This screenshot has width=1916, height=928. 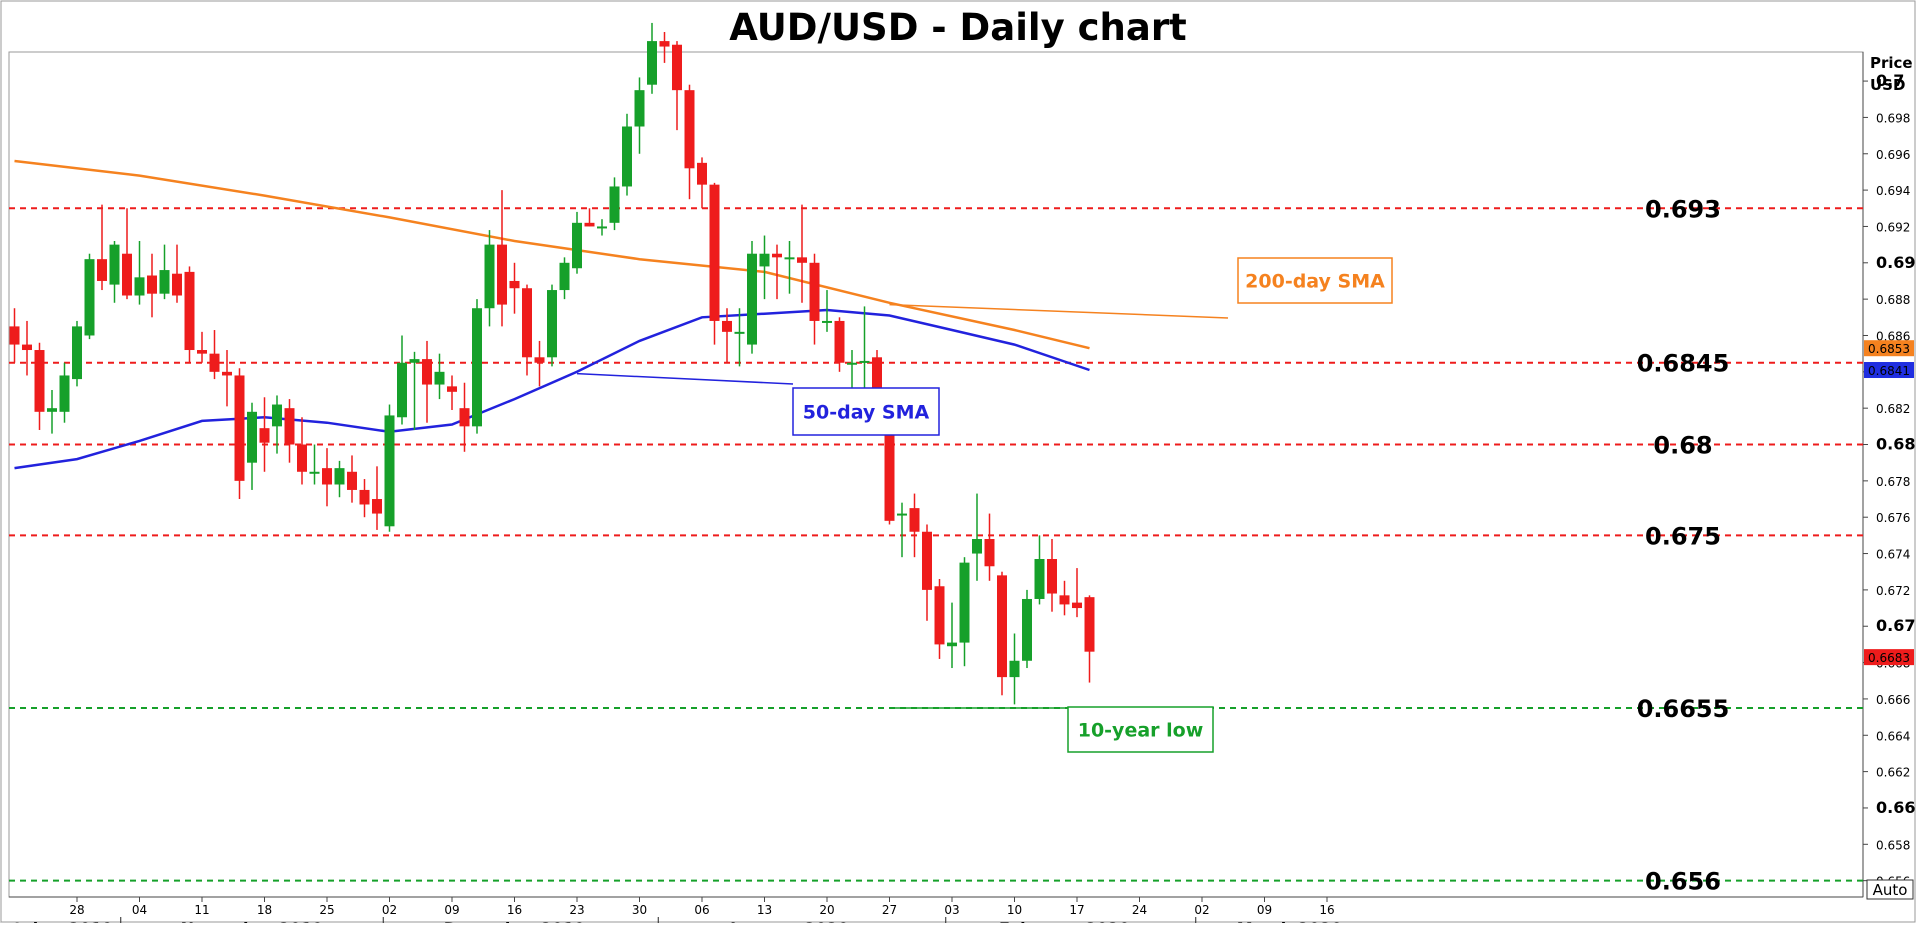 I want to click on level-label: 0.68, so click(x=1682, y=446).